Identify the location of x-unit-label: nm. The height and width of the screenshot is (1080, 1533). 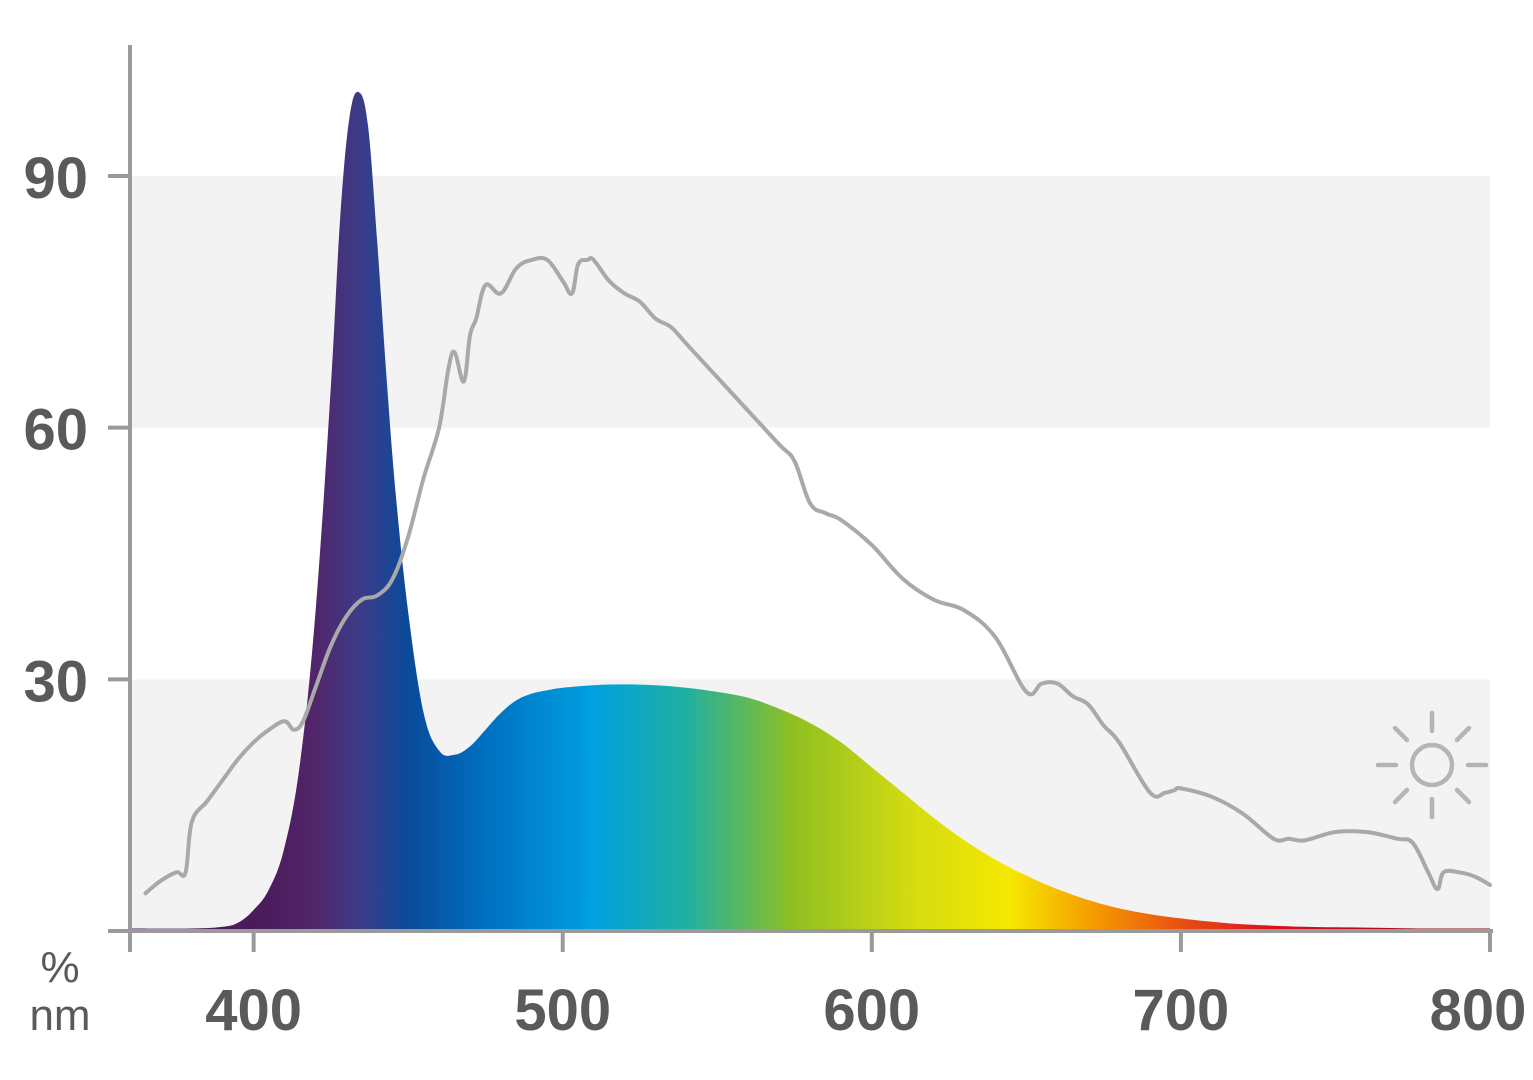
(59, 1015).